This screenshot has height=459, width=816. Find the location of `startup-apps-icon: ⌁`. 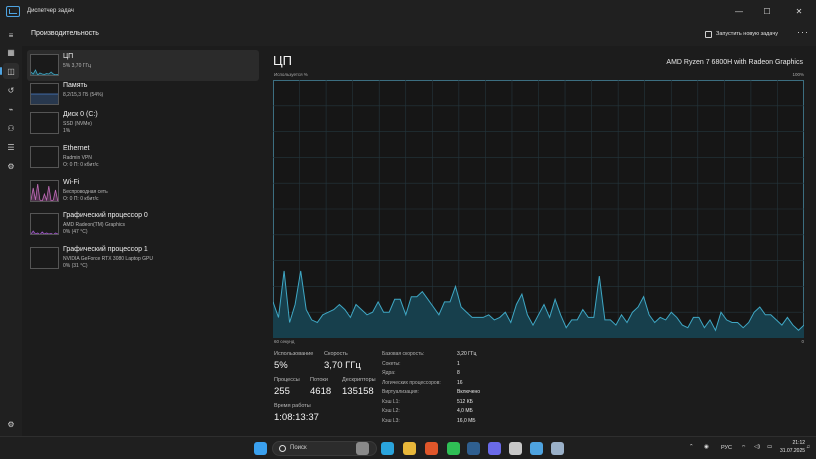

startup-apps-icon: ⌁ is located at coordinates (11, 109).